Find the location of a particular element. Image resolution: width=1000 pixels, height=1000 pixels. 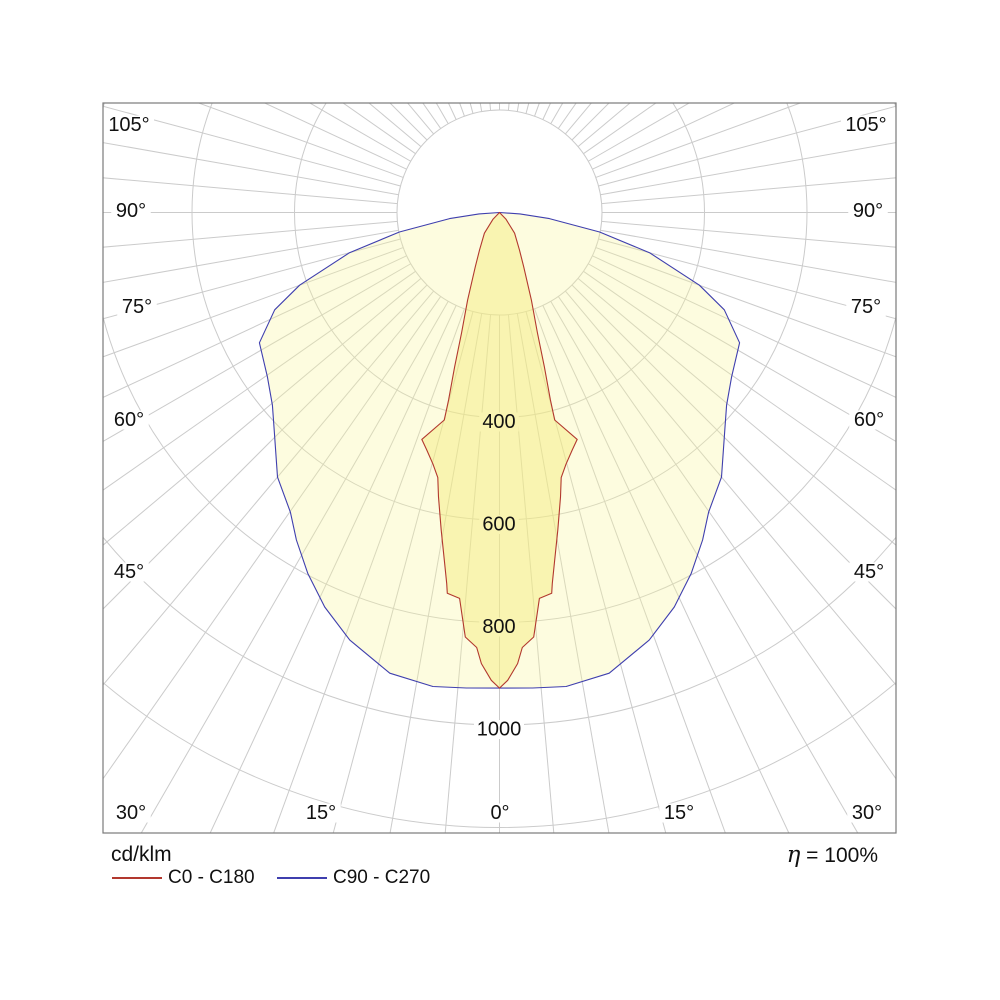

efficiency-label: η = 100% is located at coordinates (738, 855).